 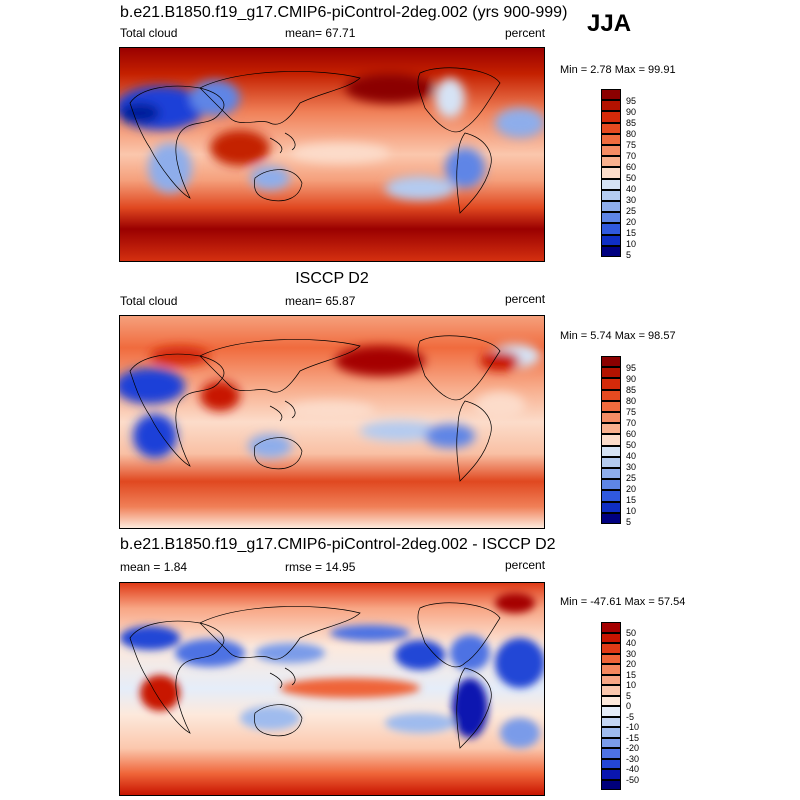 I want to click on panel3-minmax-label: Min = -47.61 Max = 57.54, so click(x=623, y=602).